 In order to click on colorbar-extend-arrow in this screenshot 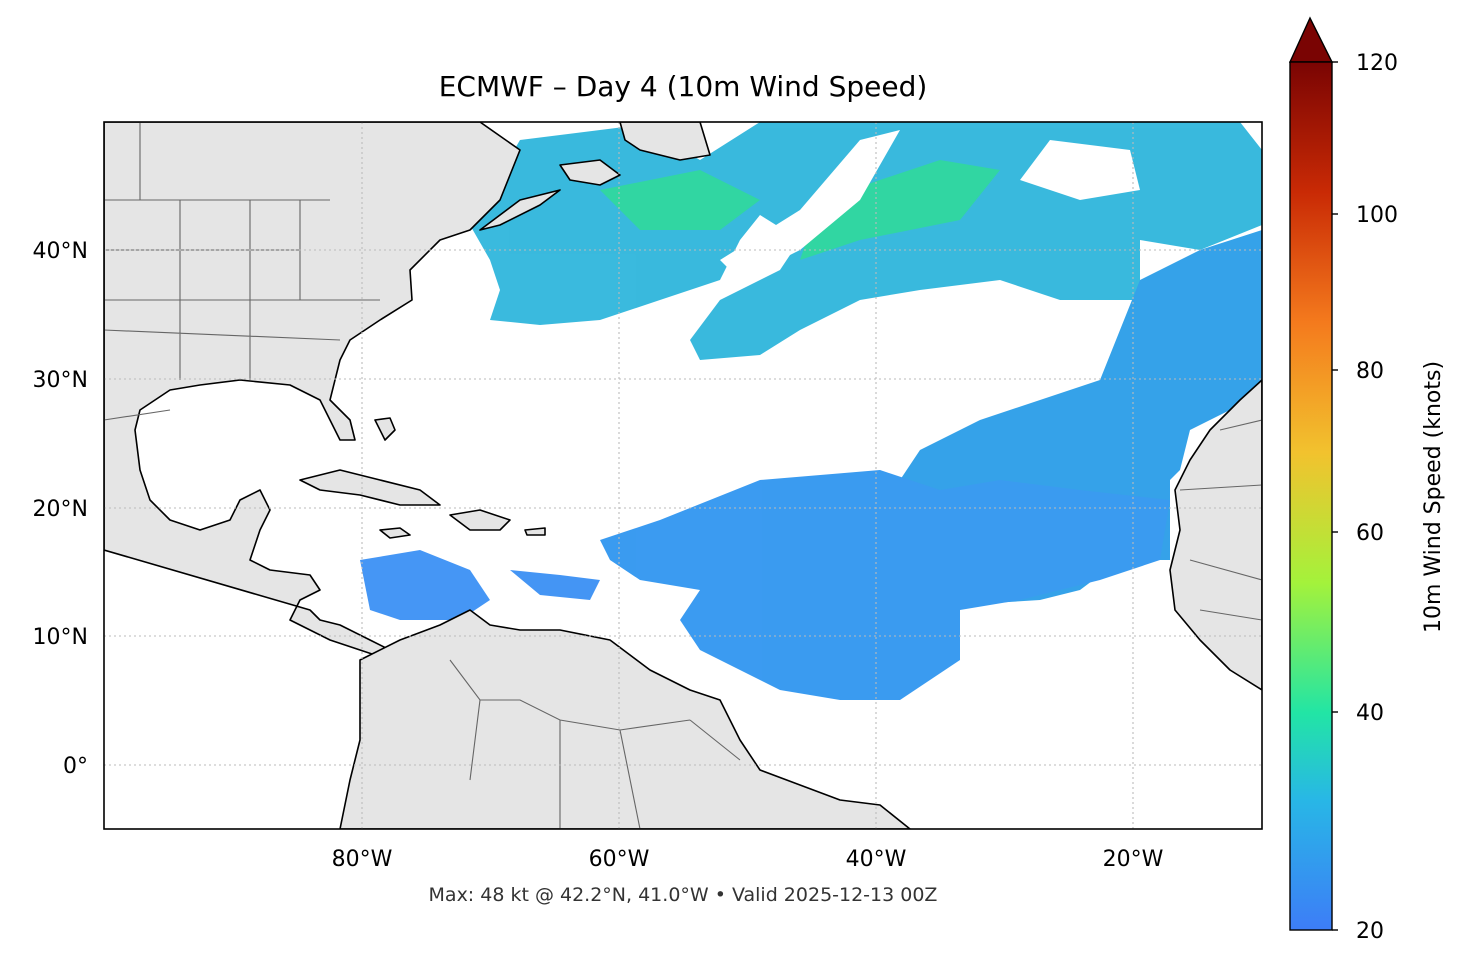, I will do `click(1311, 39)`.